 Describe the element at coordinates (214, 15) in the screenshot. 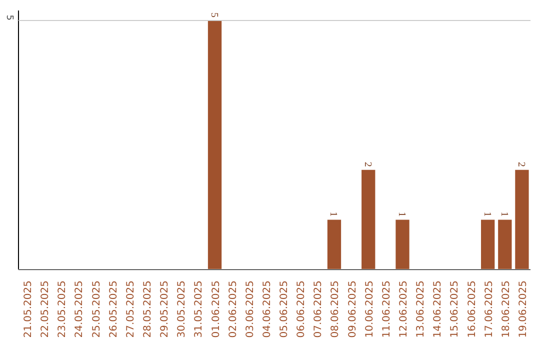

I see `data-label: 5` at that location.